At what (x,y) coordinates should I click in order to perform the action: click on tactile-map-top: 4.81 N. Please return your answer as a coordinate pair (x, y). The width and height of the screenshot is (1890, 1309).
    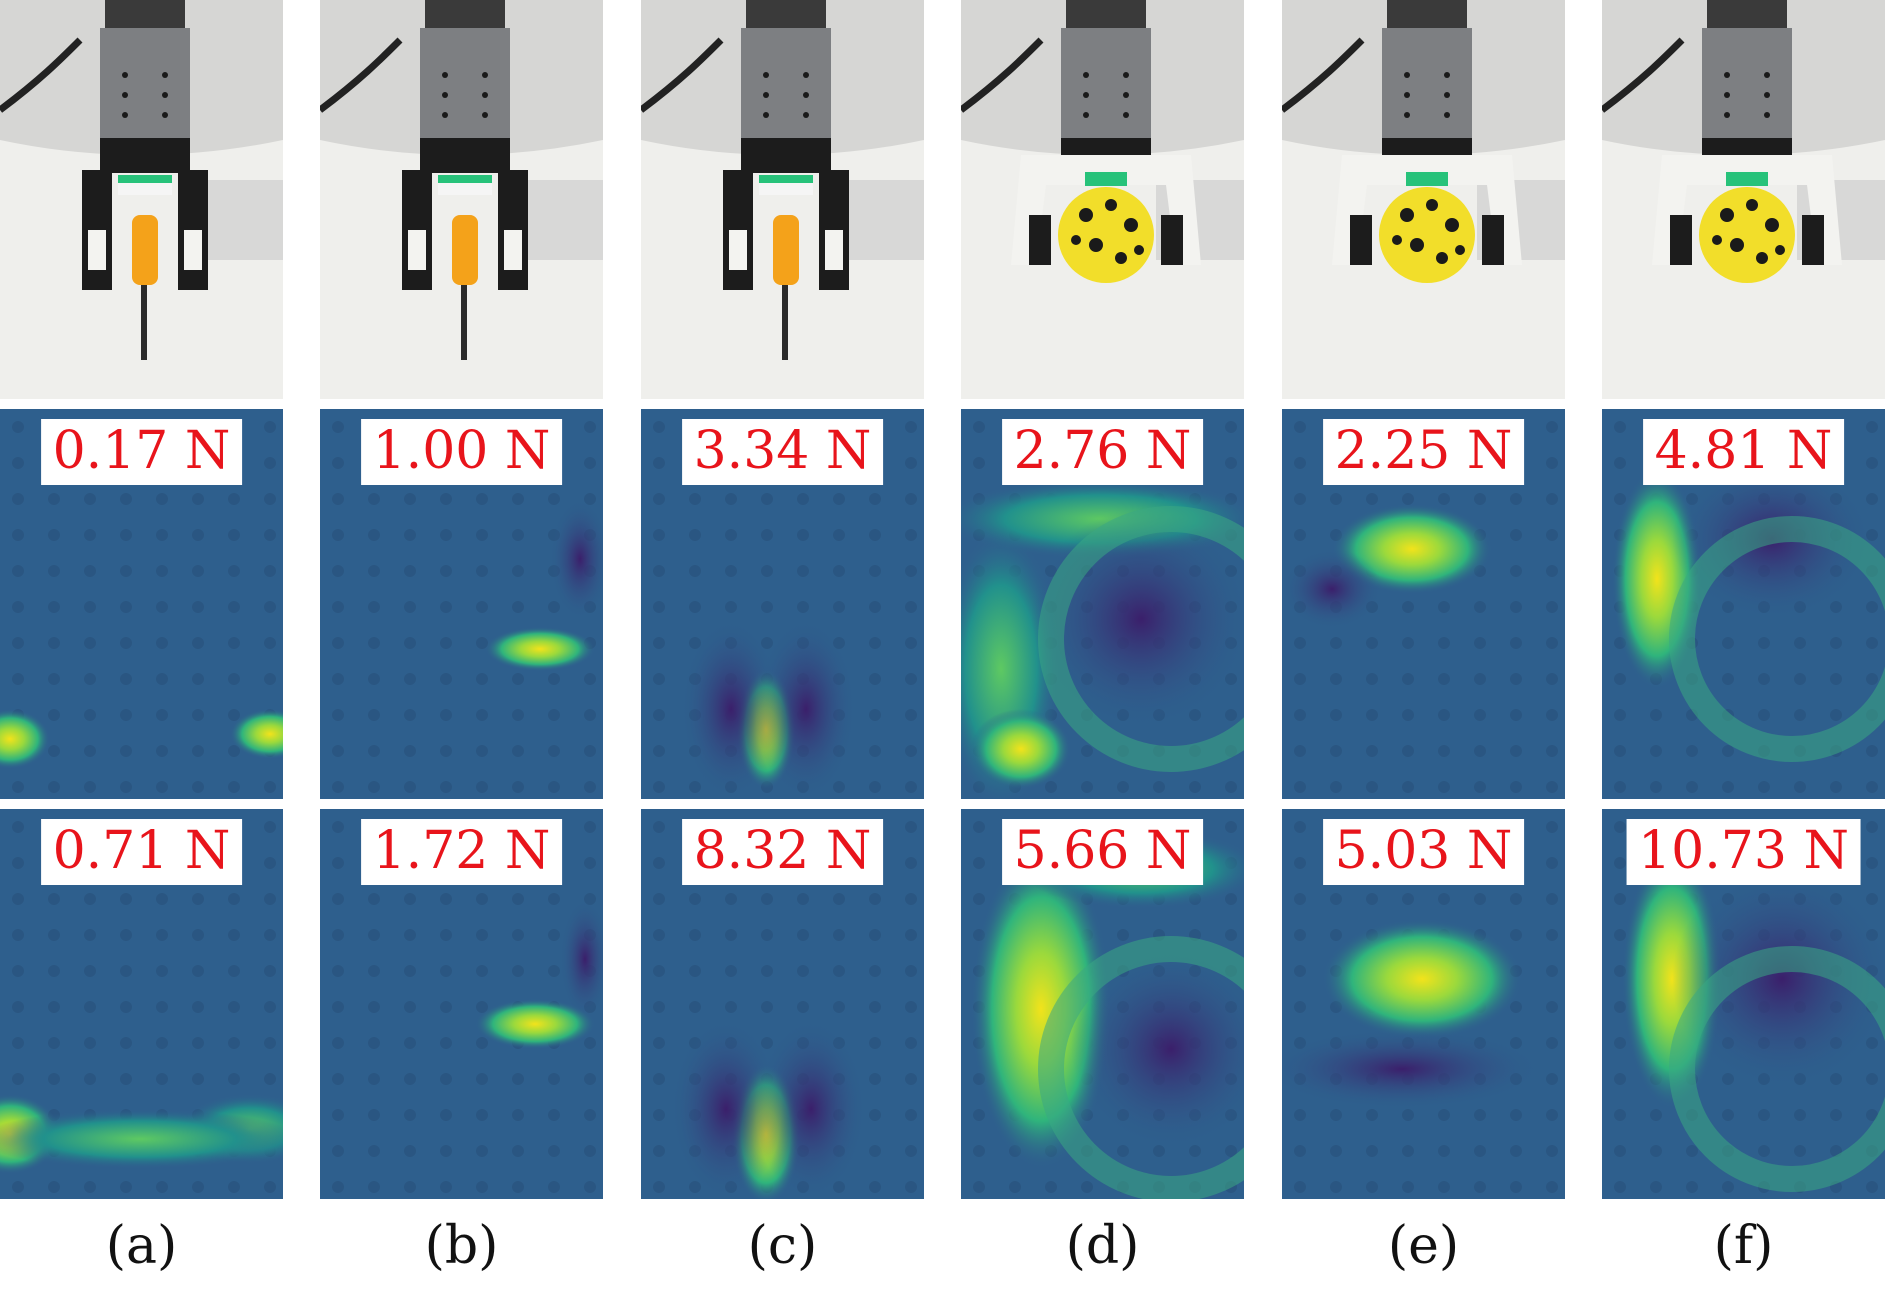
    Looking at the image, I should click on (1743, 604).